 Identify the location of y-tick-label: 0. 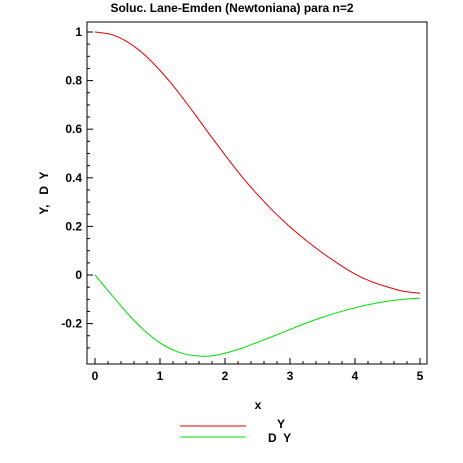
(78, 275).